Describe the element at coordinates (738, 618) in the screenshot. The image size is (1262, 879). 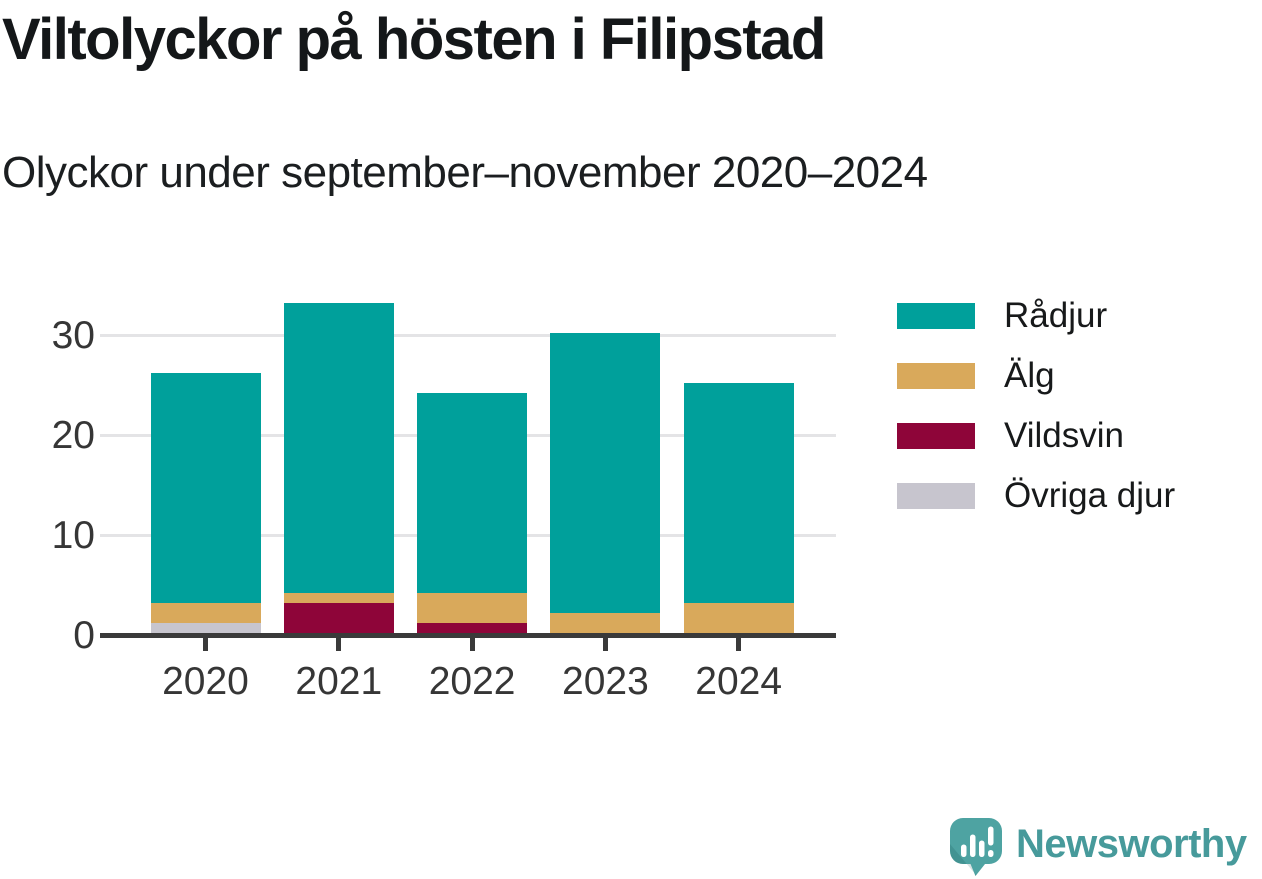
I see `bar-segment-2024-Älg` at that location.